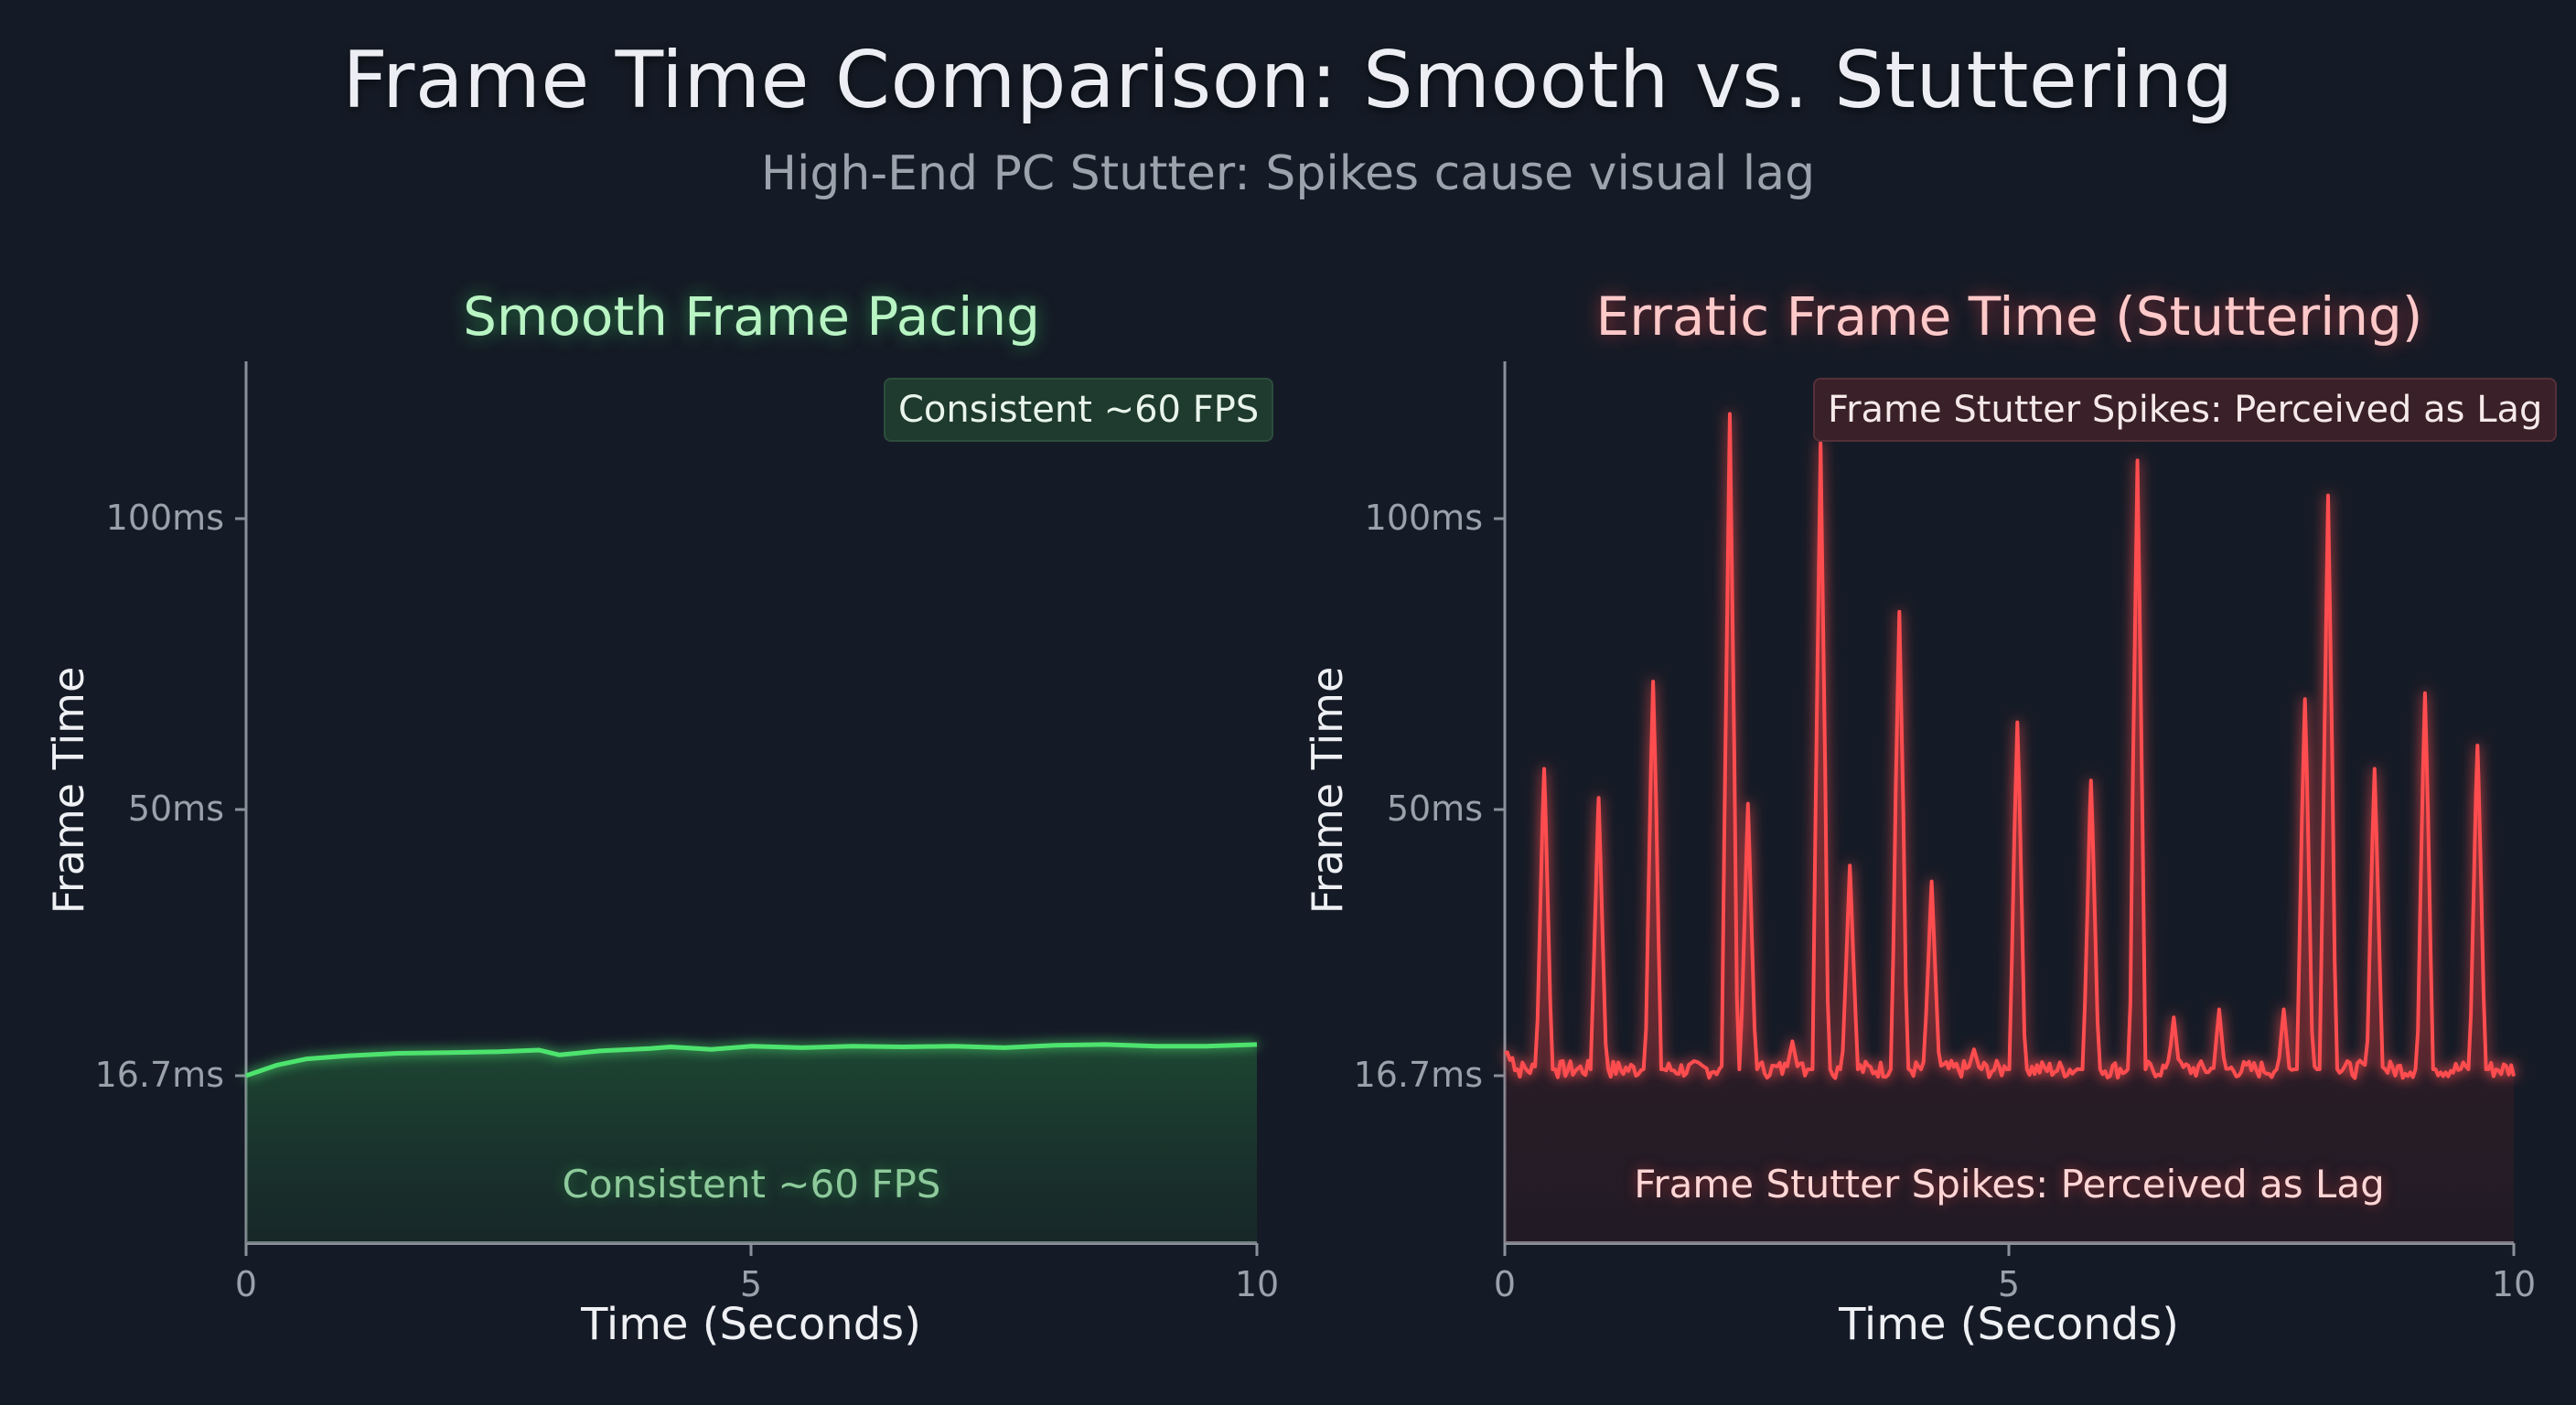 The height and width of the screenshot is (1405, 2576). What do you see at coordinates (2009, 1324) in the screenshot?
I see `stutter-x-axis-label: Time (Seconds)` at bounding box center [2009, 1324].